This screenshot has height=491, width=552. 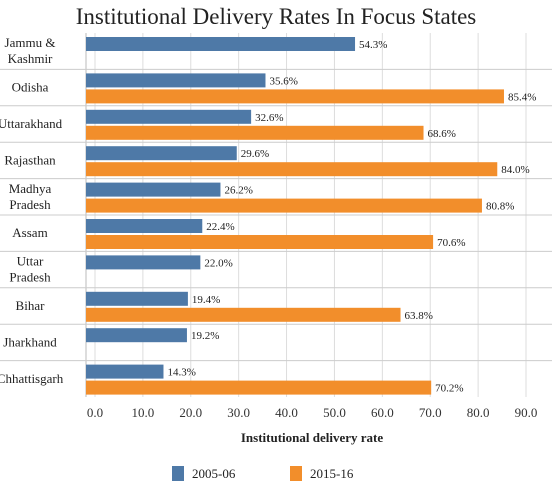 What do you see at coordinates (263, 473) in the screenshot?
I see `legend: 2005-06 2015-16` at bounding box center [263, 473].